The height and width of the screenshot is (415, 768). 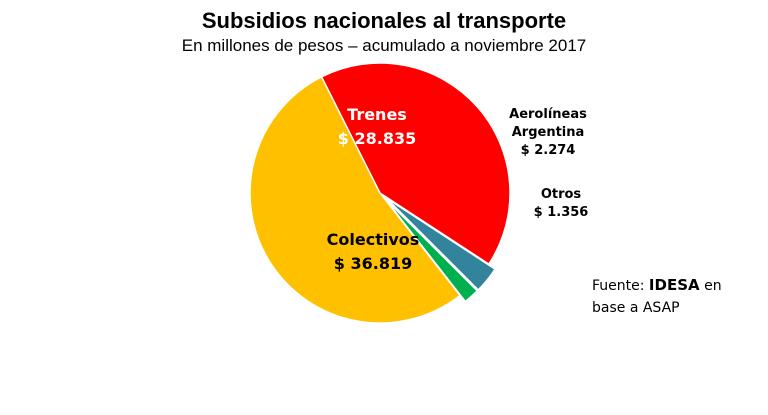 I want to click on source-note: Fuente: IDESA en base a ASAP, so click(x=677, y=296).